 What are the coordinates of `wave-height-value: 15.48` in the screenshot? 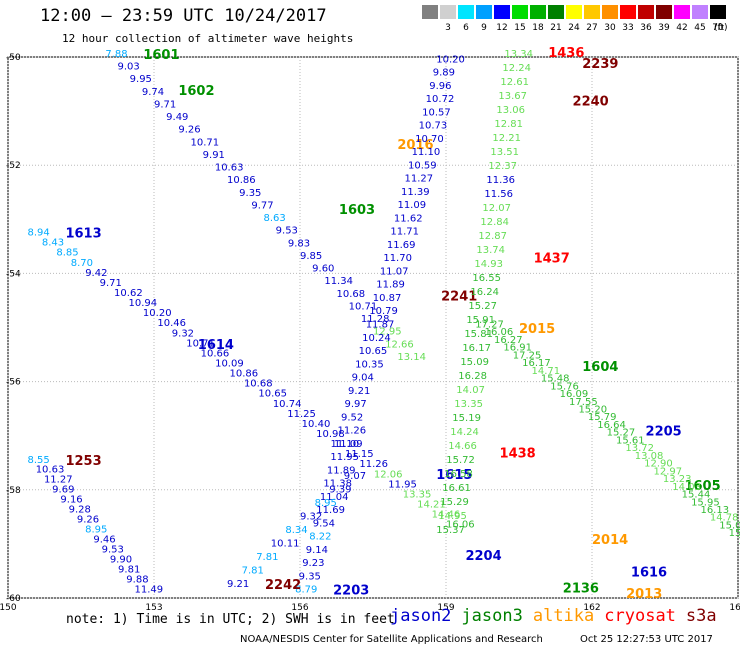 It's located at (555, 379).